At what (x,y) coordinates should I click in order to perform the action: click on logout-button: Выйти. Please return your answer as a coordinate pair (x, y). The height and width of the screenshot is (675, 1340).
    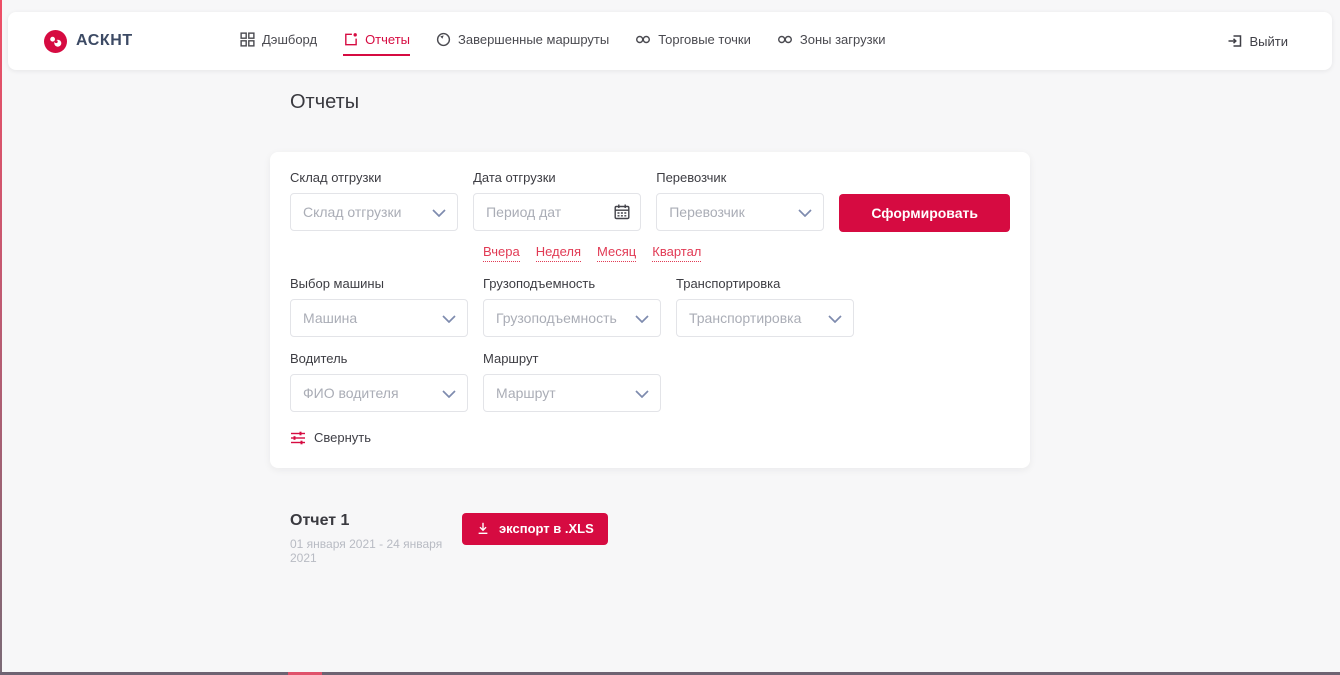
    Looking at the image, I should click on (1258, 41).